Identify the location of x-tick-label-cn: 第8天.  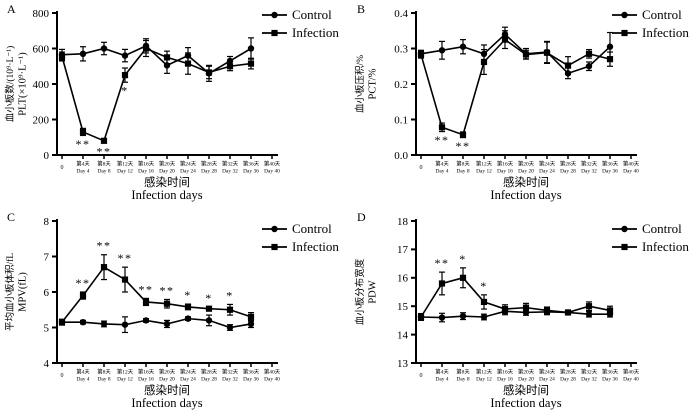
(104, 372).